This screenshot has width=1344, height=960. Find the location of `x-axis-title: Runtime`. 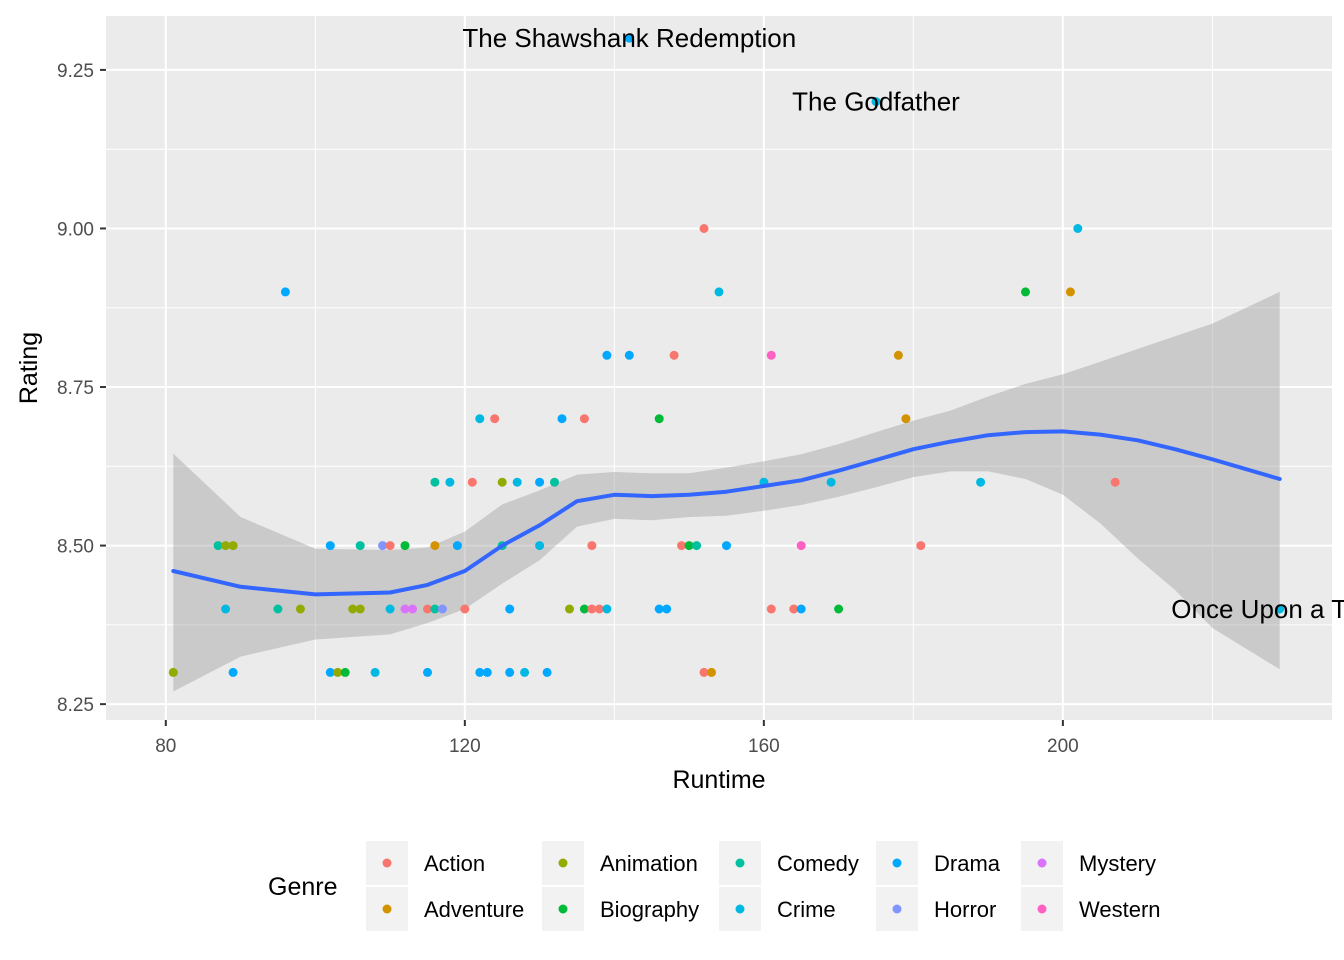

x-axis-title: Runtime is located at coordinates (718, 780).